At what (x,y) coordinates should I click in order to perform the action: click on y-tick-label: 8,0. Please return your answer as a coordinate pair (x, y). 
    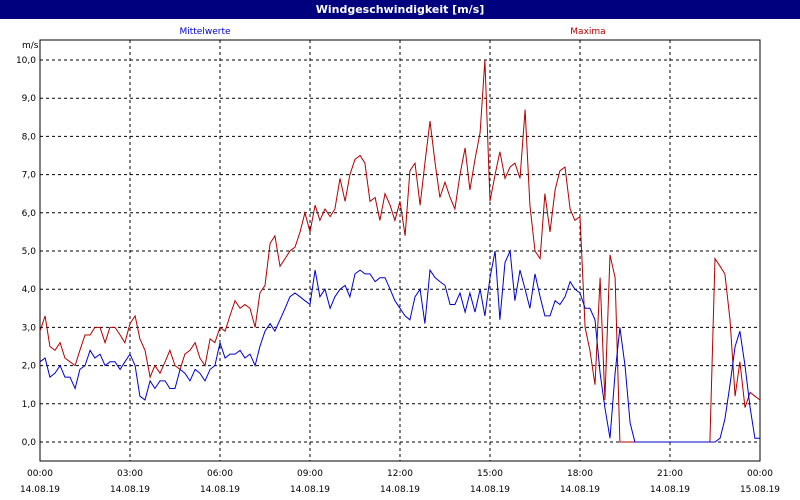
    Looking at the image, I should click on (29, 137).